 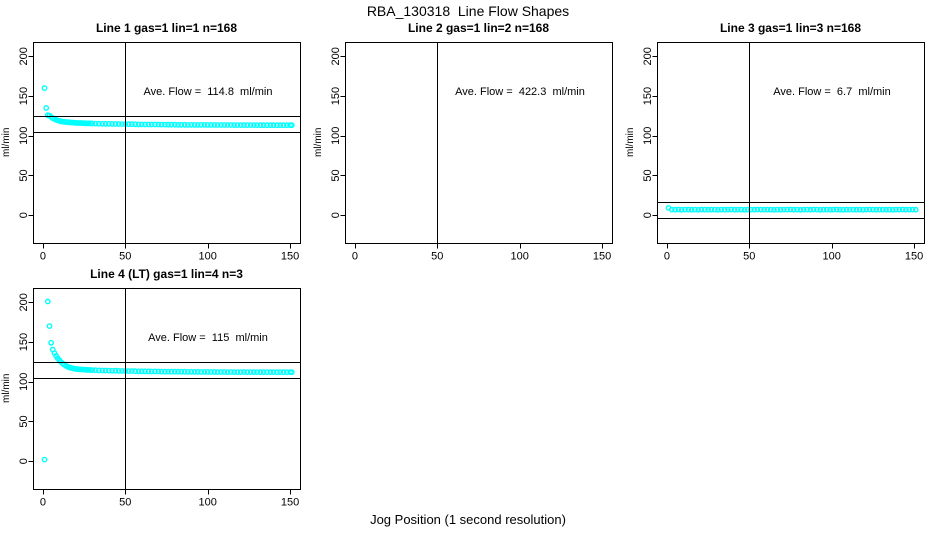 I want to click on plot-canvas: 0 50 100 150 0 50 100 150 200, so click(x=159, y=152).